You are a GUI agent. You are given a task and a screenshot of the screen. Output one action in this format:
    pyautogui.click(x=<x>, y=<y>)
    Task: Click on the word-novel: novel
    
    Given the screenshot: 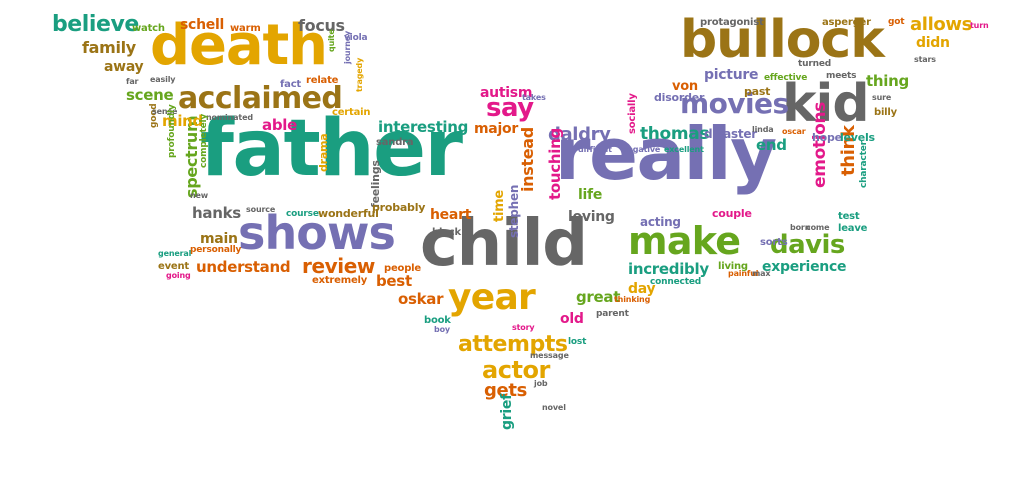 What is the action you would take?
    pyautogui.click(x=554, y=407)
    